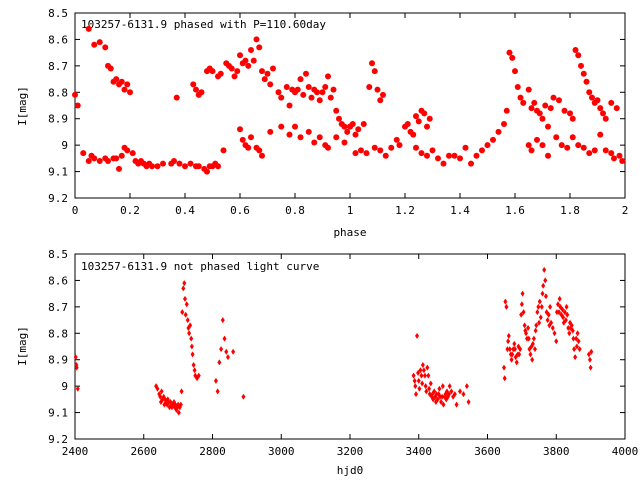  Describe the element at coordinates (515, 210) in the screenshot. I see `x-tick-label: 1.6` at that location.